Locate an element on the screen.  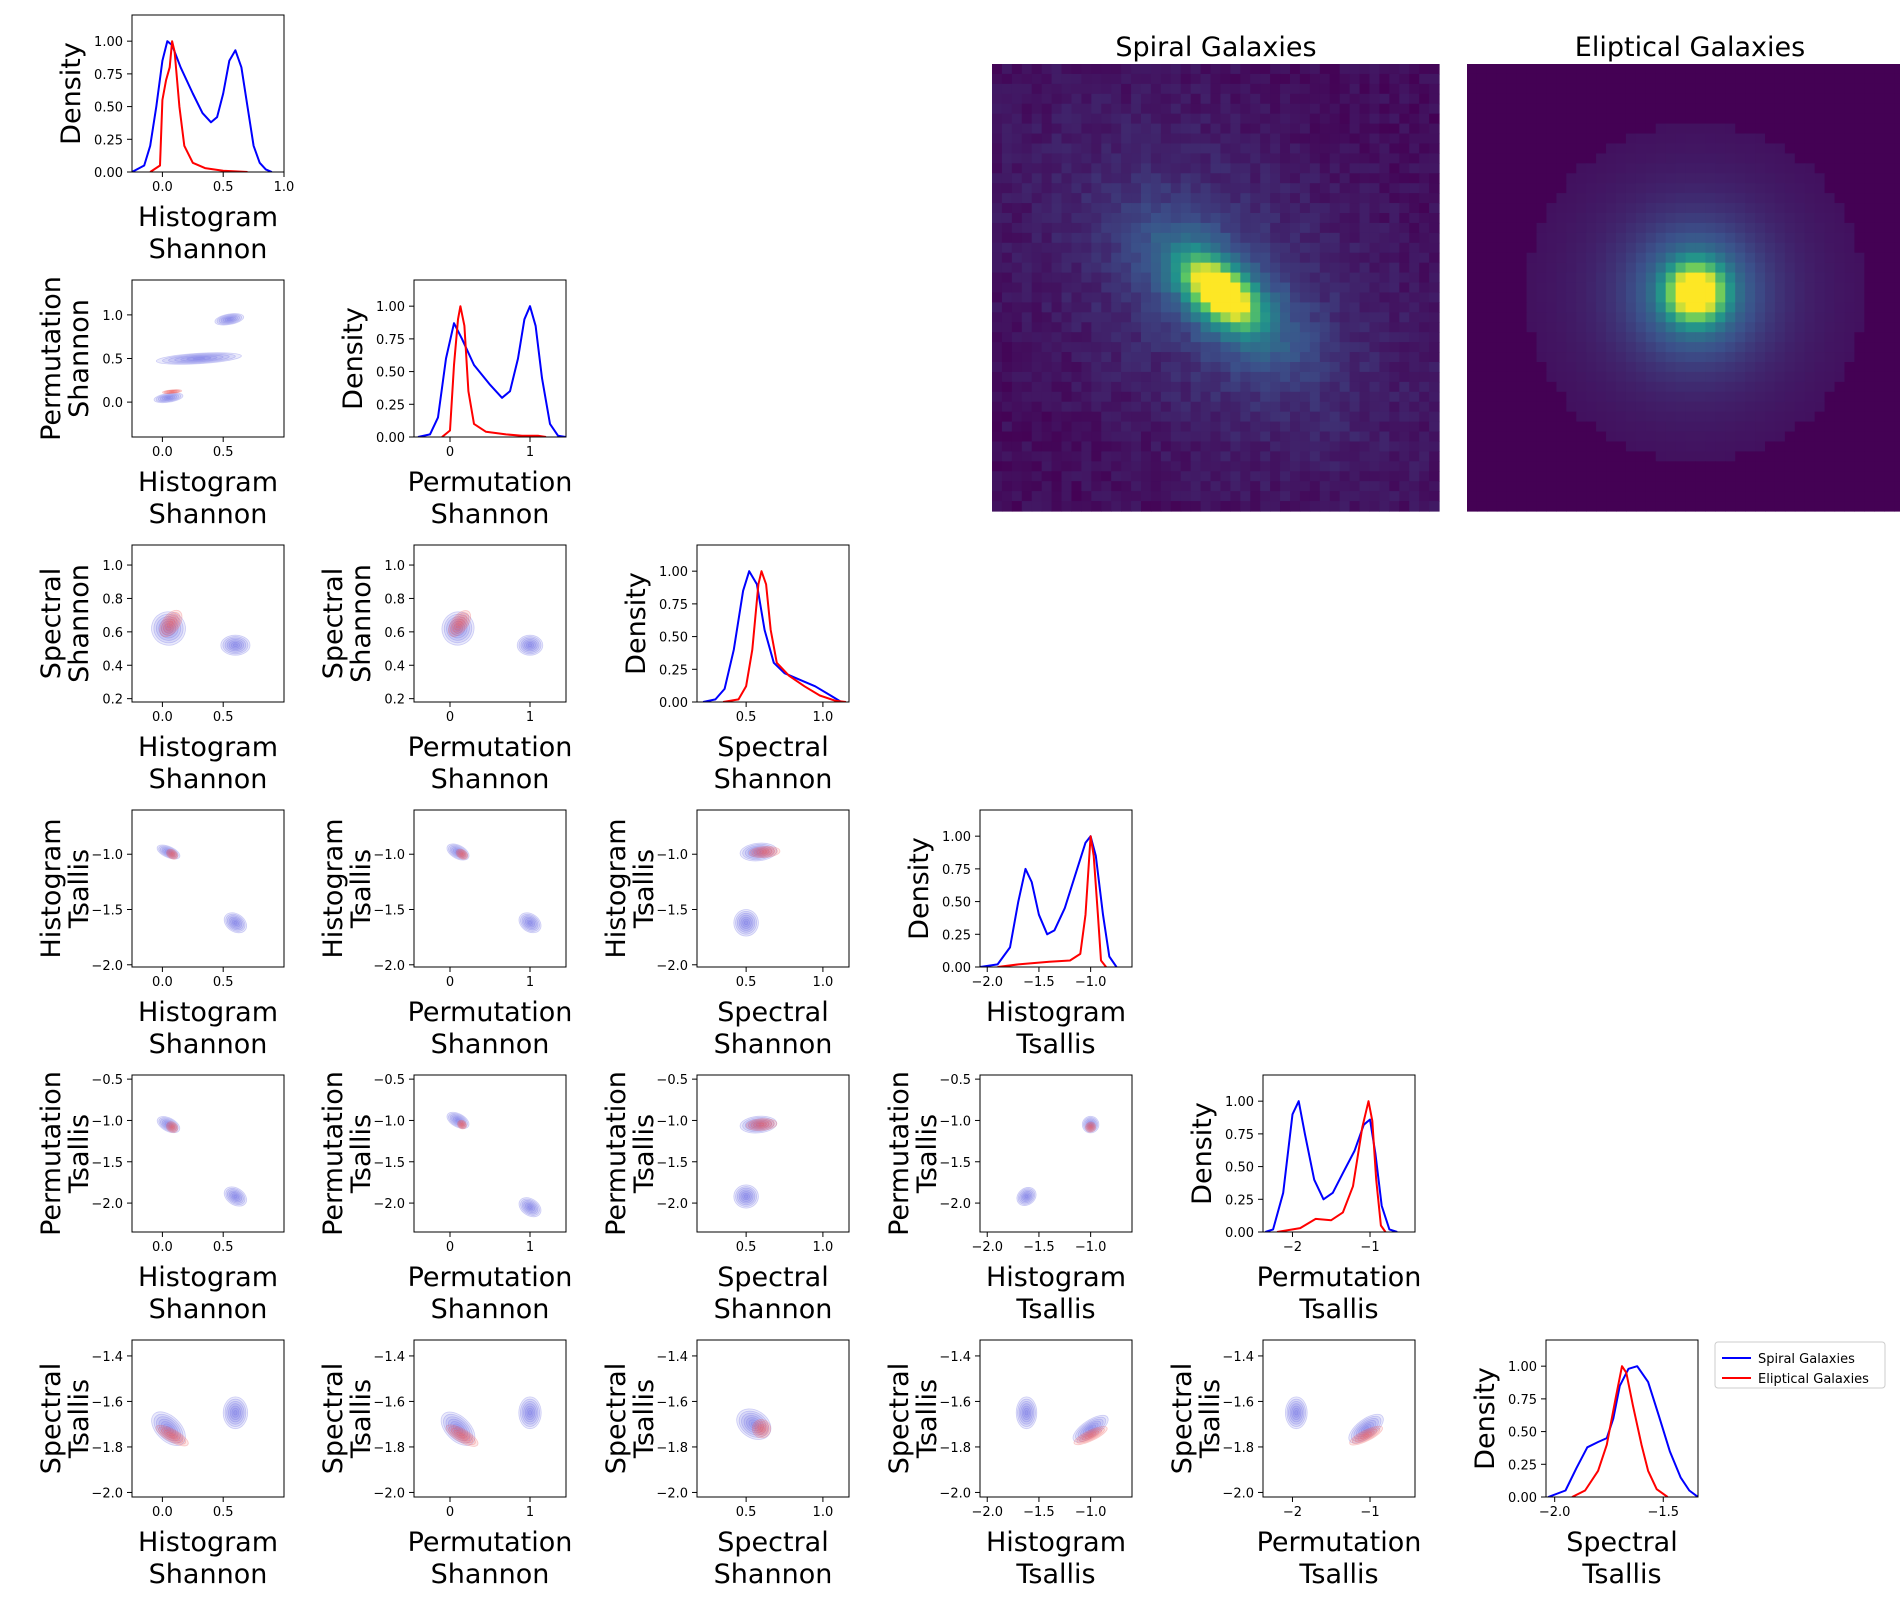
panel-r4-c1-kde-contour-spiral is located at coordinates (458, 1120).